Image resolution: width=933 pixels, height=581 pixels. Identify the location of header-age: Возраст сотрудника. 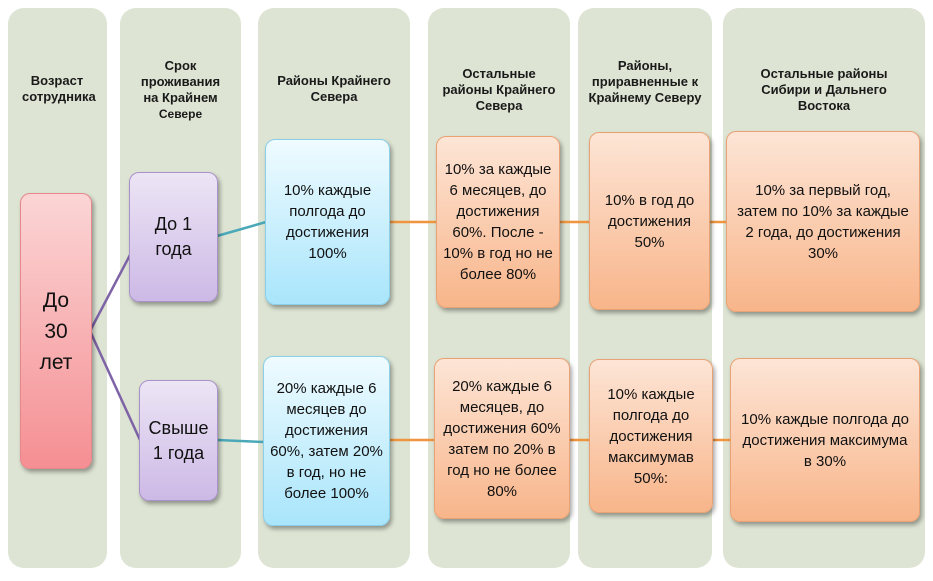
(59, 88).